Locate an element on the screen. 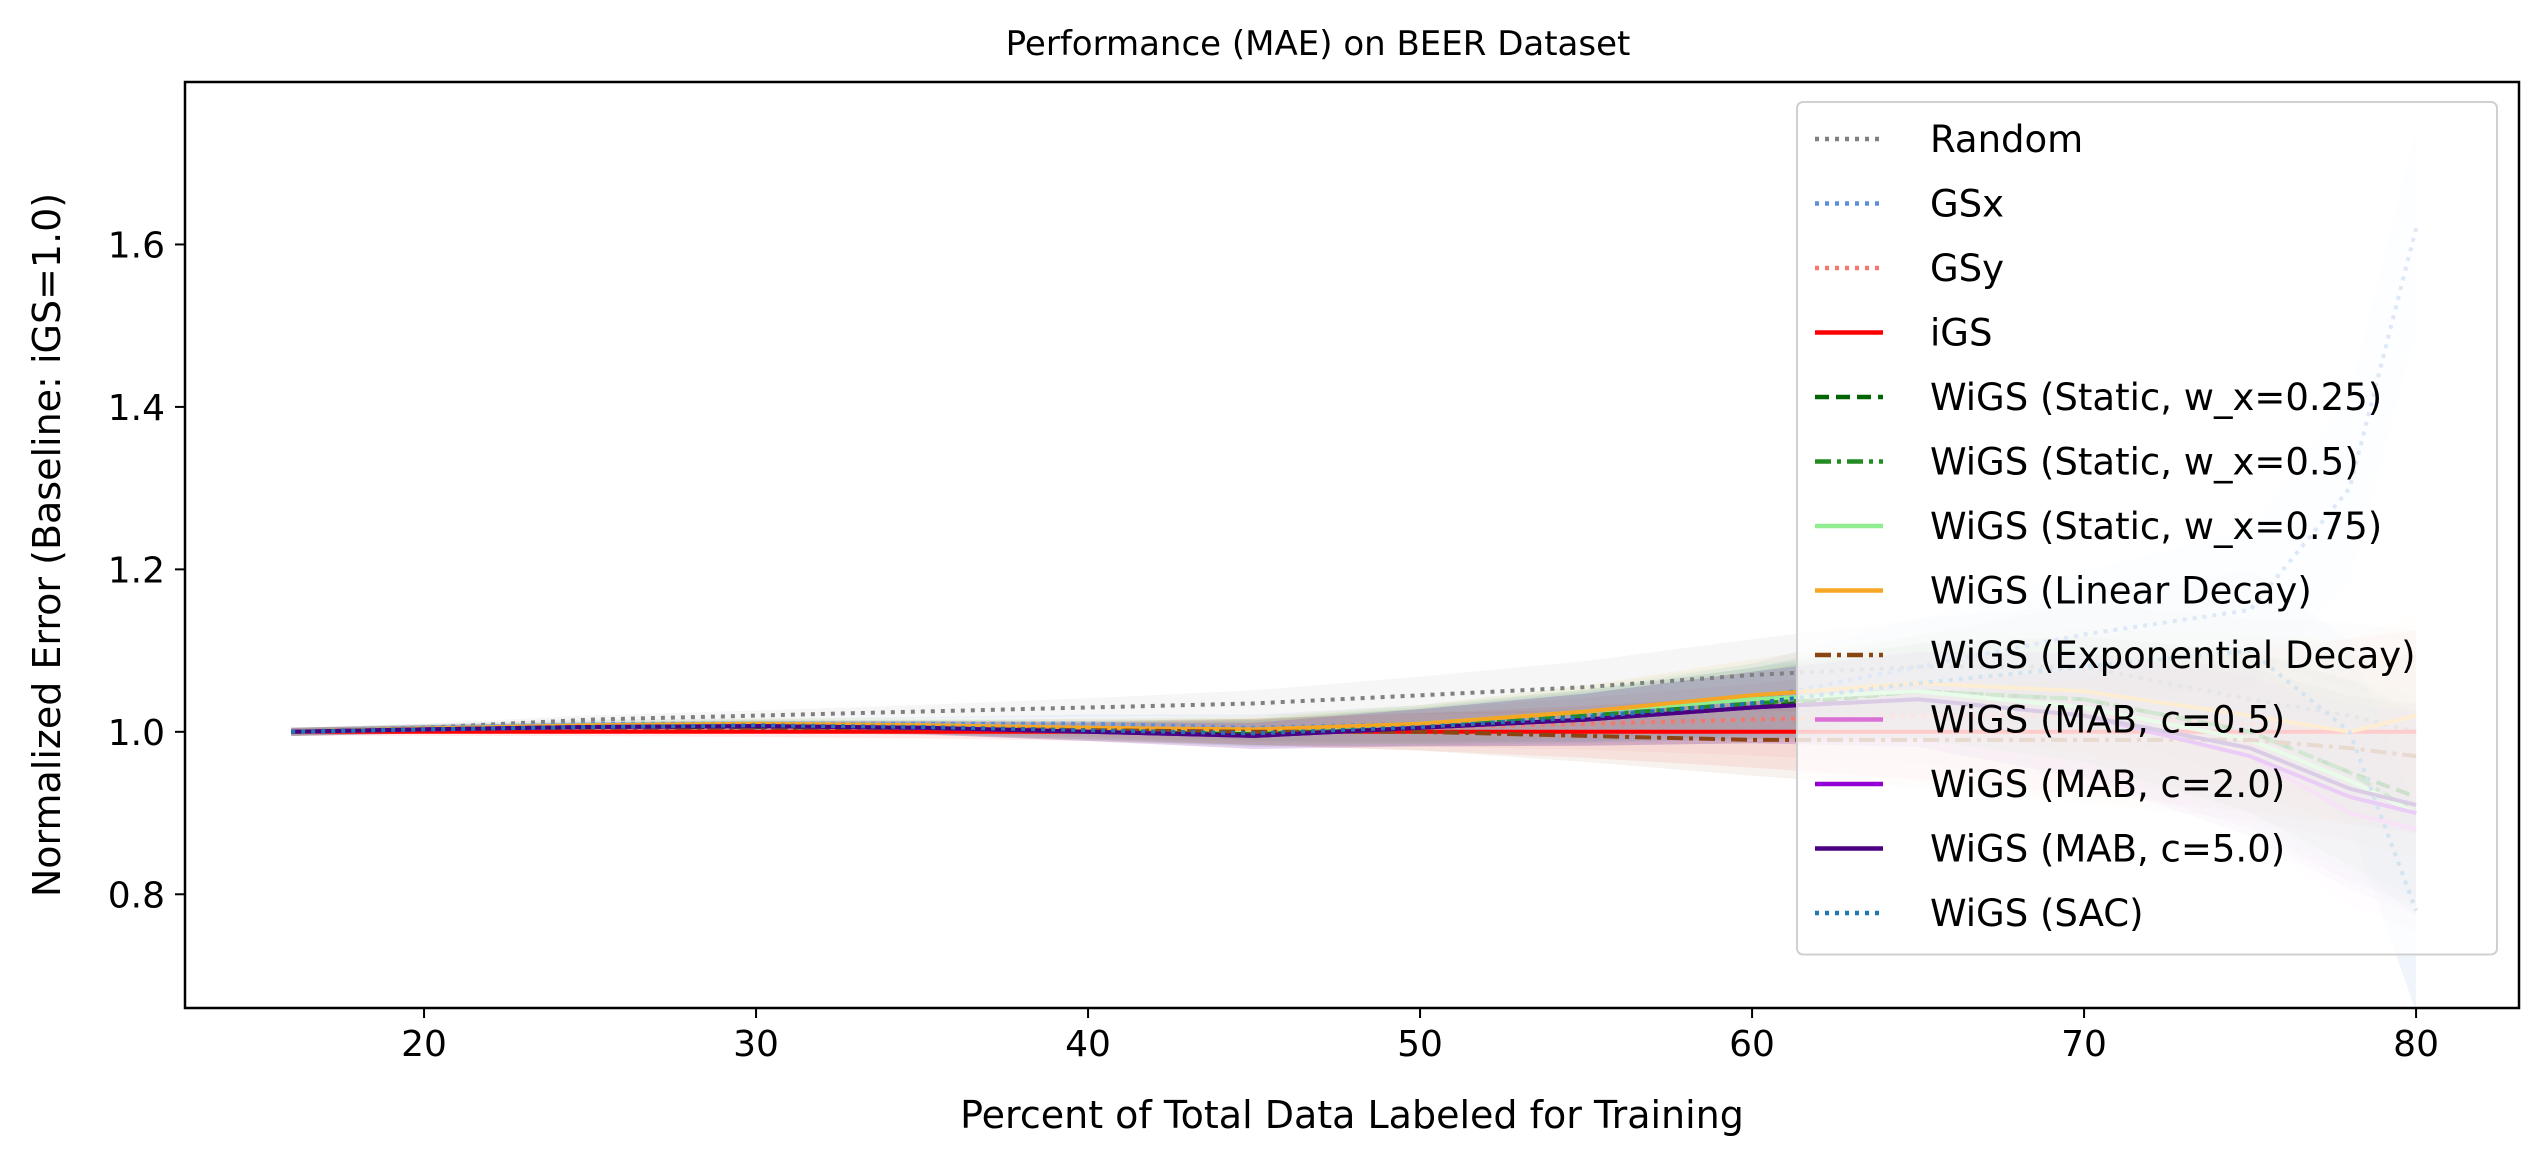 This screenshot has width=2539, height=1166. legend-label-3: iGS is located at coordinates (1961, 333).